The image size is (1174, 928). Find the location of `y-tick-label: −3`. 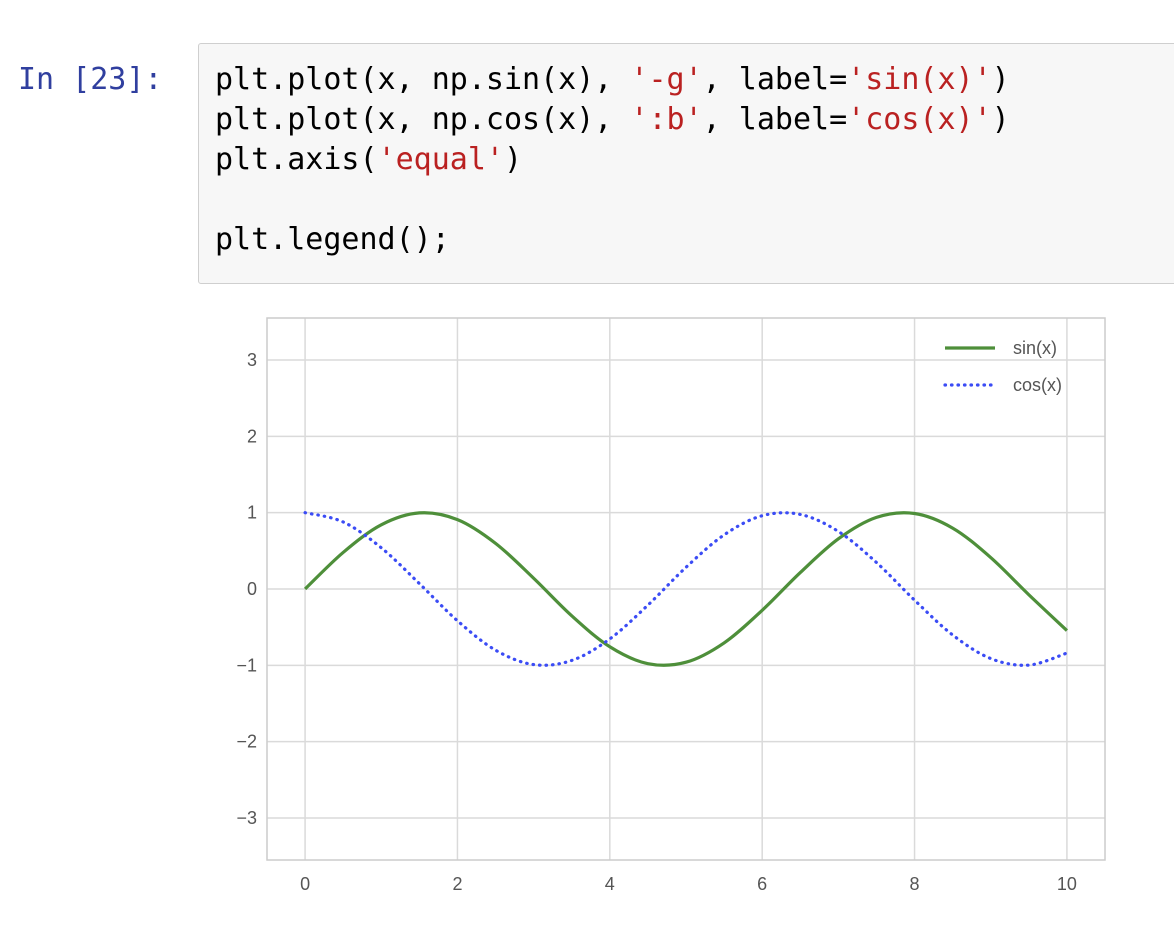

y-tick-label: −3 is located at coordinates (246, 818).